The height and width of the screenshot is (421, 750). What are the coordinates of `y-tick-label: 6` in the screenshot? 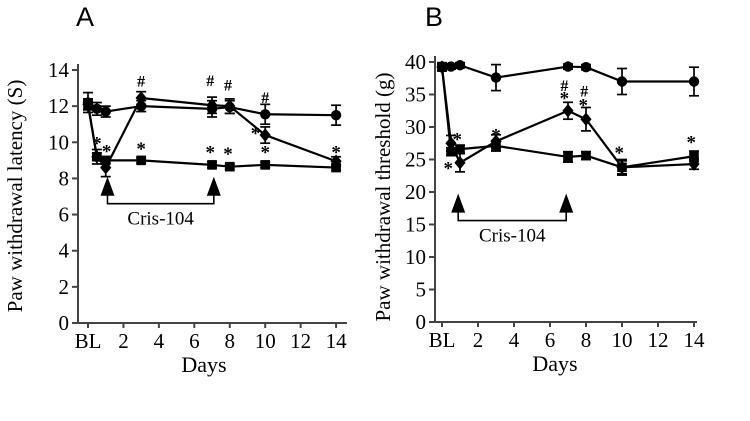 It's located at (64, 215).